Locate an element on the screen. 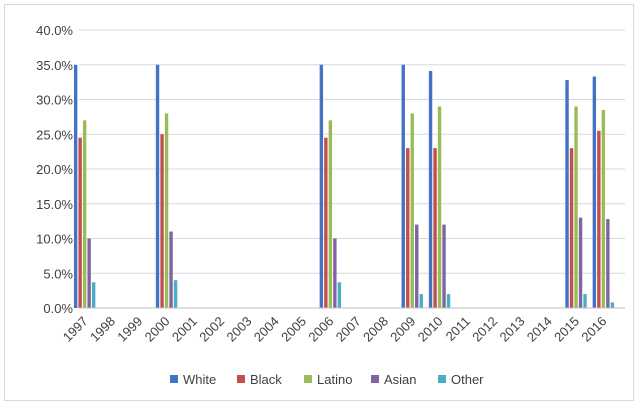 The width and height of the screenshot is (641, 407). y-tick-label: 25.0% is located at coordinates (54, 134).